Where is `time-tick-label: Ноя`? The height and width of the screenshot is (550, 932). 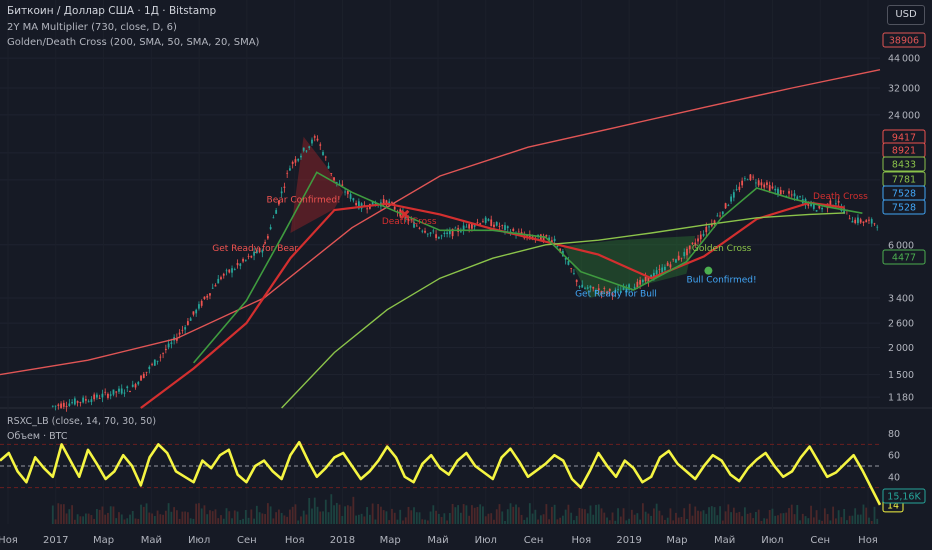
time-tick-label: Ноя is located at coordinates (582, 540).